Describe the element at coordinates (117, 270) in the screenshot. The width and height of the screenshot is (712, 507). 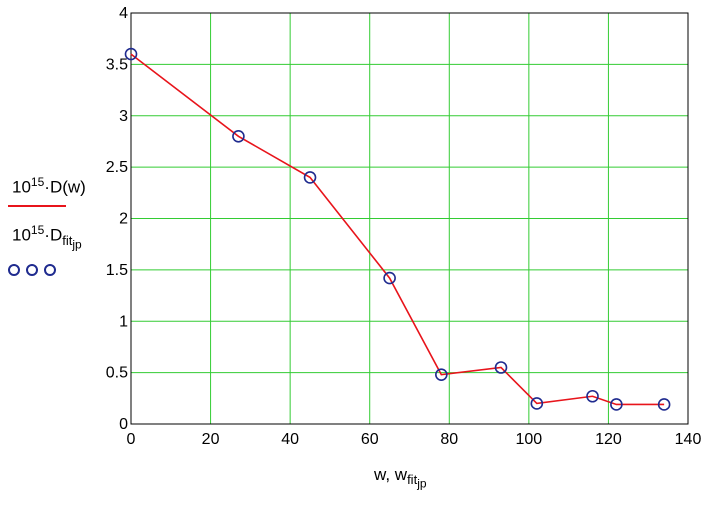
I see `y-tick-label: 1.5` at that location.